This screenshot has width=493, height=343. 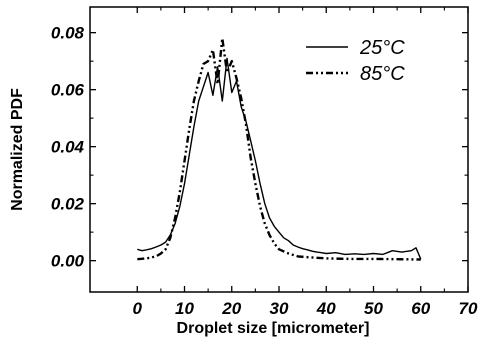 What do you see at coordinates (373, 308) in the screenshot?
I see `x-tick-label: 50` at bounding box center [373, 308].